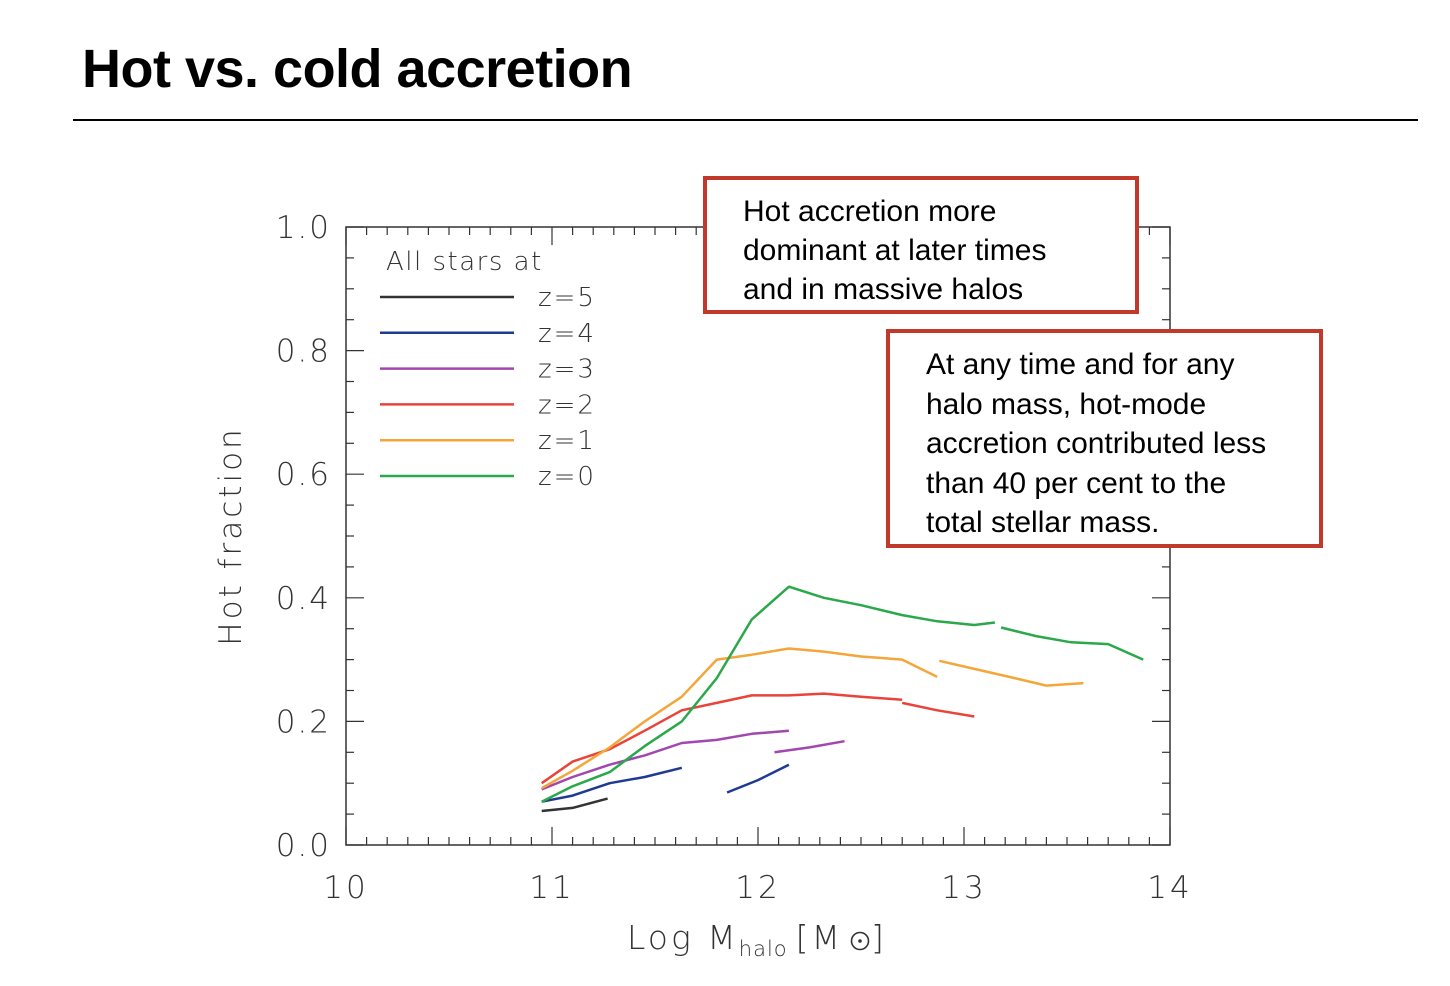 This screenshot has height=986, width=1450. Describe the element at coordinates (303, 228) in the screenshot. I see `y-tick-label: 1.0` at that location.